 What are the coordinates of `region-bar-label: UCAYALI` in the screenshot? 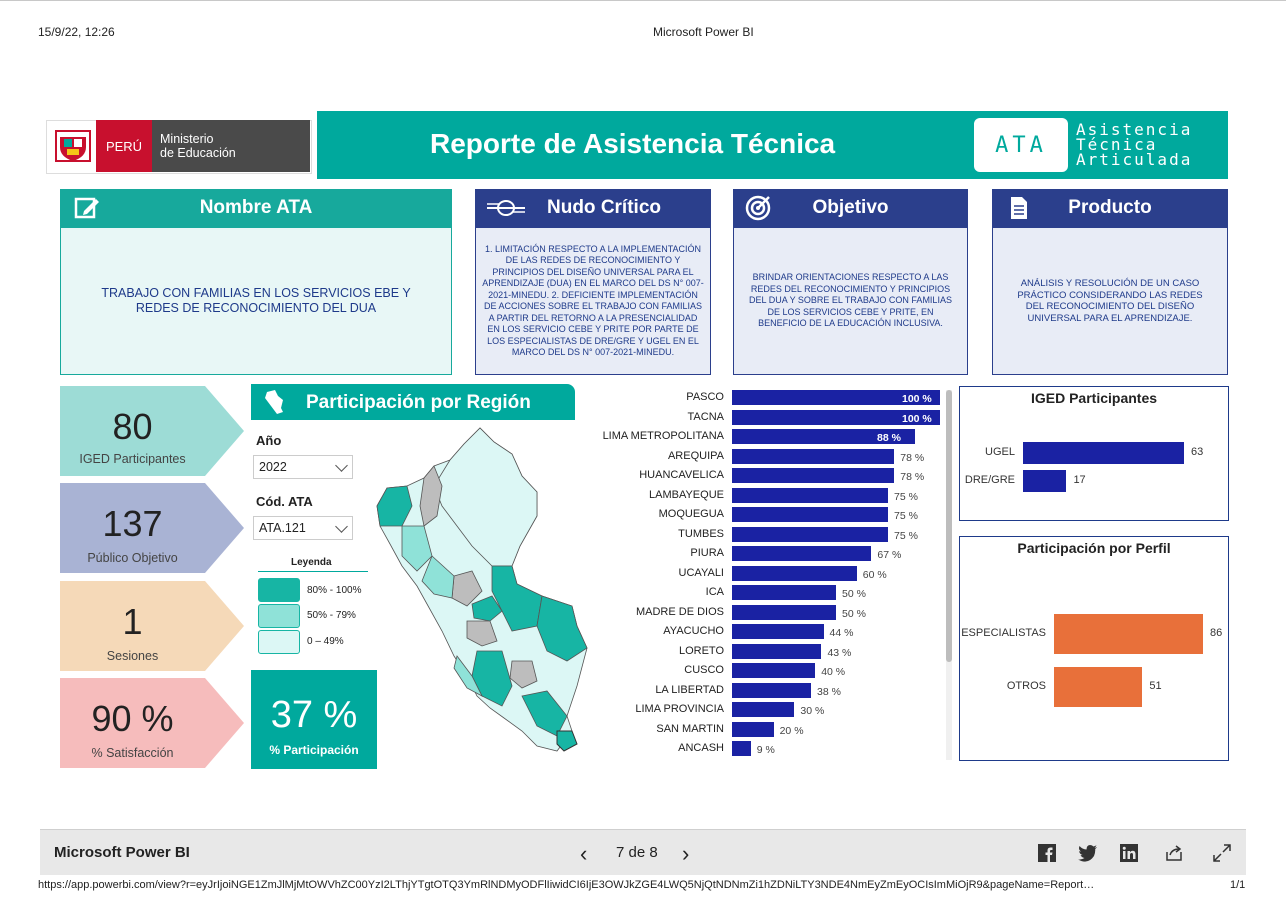 It's located at (701, 572).